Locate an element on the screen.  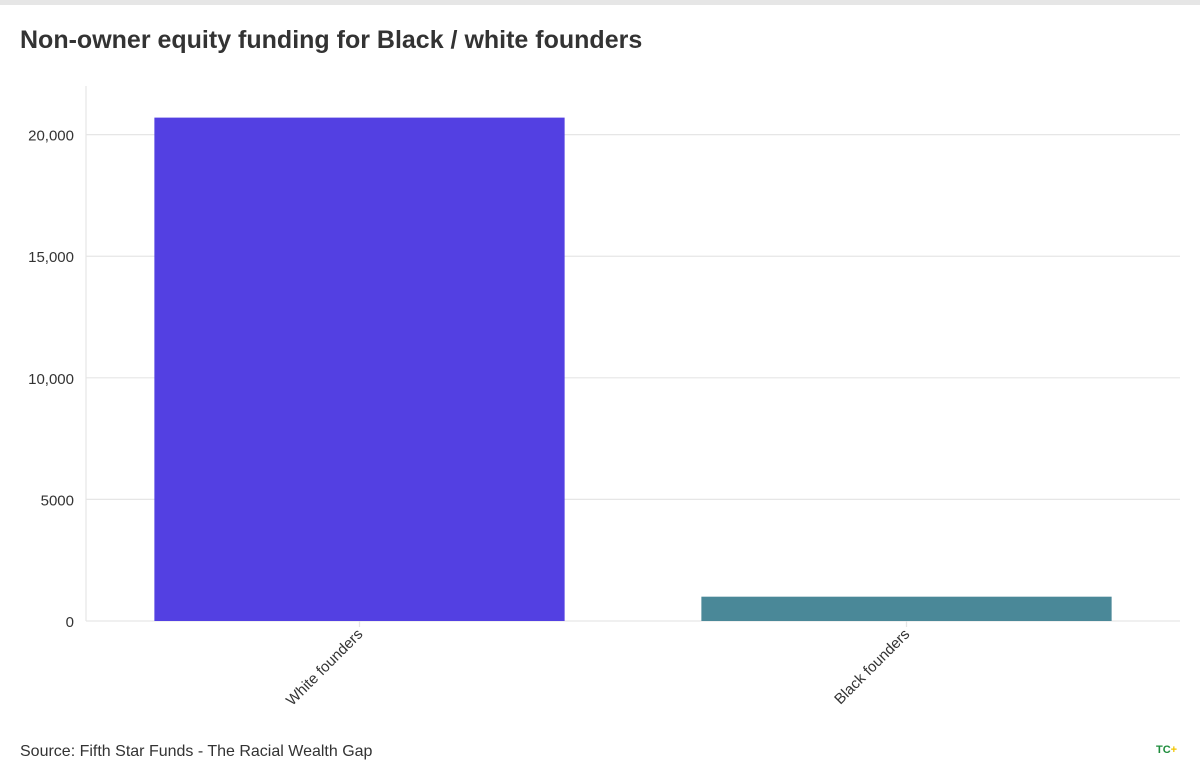
y-tick-label: 0 is located at coordinates (70, 622).